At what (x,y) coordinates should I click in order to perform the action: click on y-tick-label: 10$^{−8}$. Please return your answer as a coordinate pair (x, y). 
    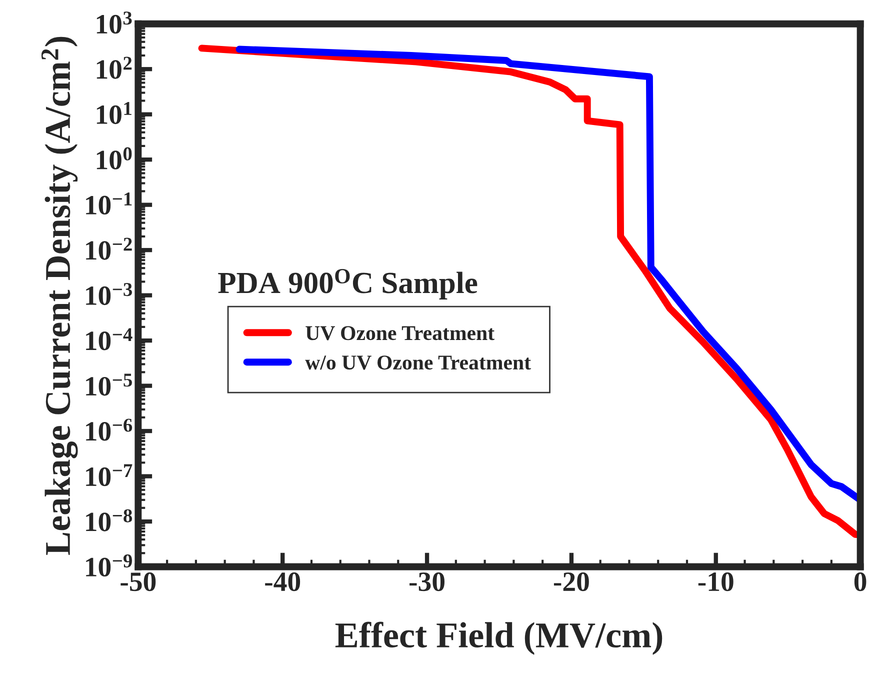
    Looking at the image, I should click on (109, 520).